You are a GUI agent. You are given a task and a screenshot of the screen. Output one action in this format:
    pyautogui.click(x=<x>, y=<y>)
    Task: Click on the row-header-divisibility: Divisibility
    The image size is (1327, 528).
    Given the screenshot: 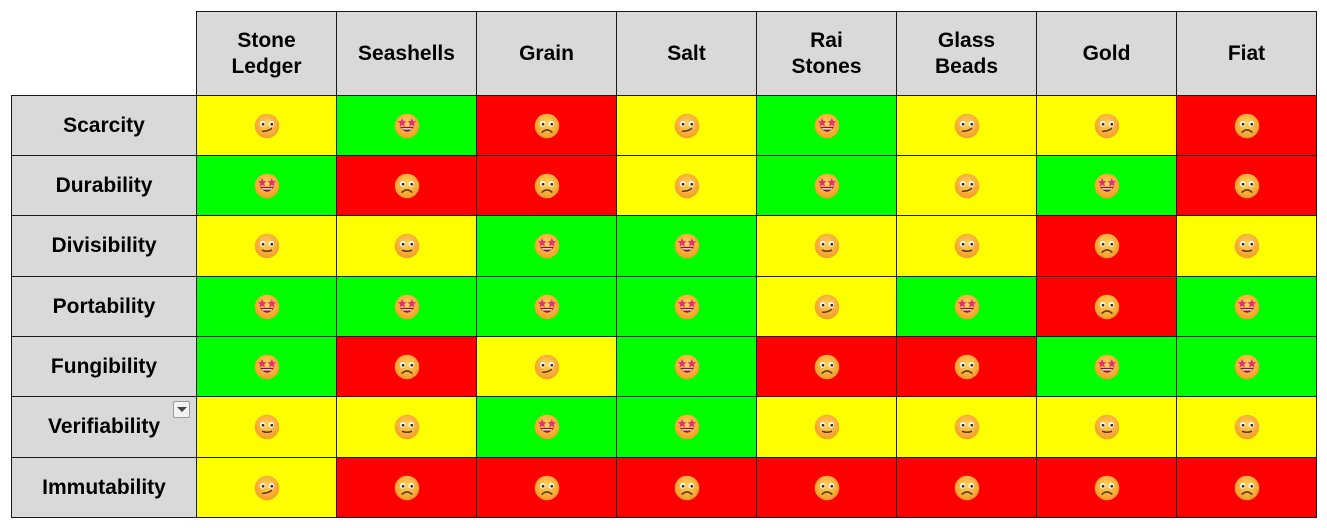 What is the action you would take?
    pyautogui.click(x=104, y=246)
    